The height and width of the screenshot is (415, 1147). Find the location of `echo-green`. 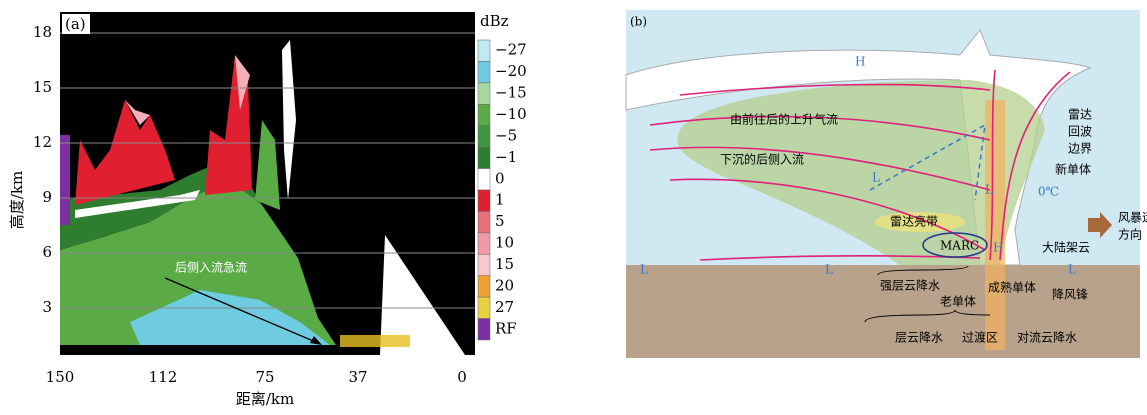

echo-green is located at coordinates (198, 262).